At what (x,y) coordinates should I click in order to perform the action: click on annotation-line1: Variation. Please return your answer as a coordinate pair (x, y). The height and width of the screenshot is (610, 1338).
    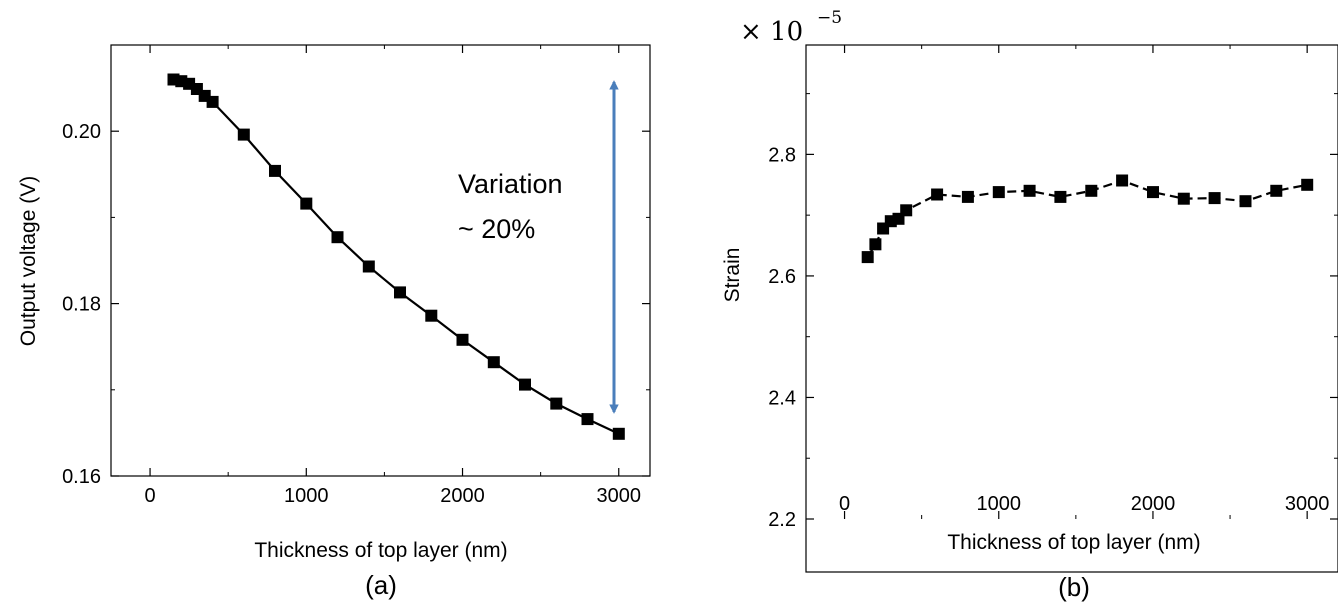
    Looking at the image, I should click on (510, 184).